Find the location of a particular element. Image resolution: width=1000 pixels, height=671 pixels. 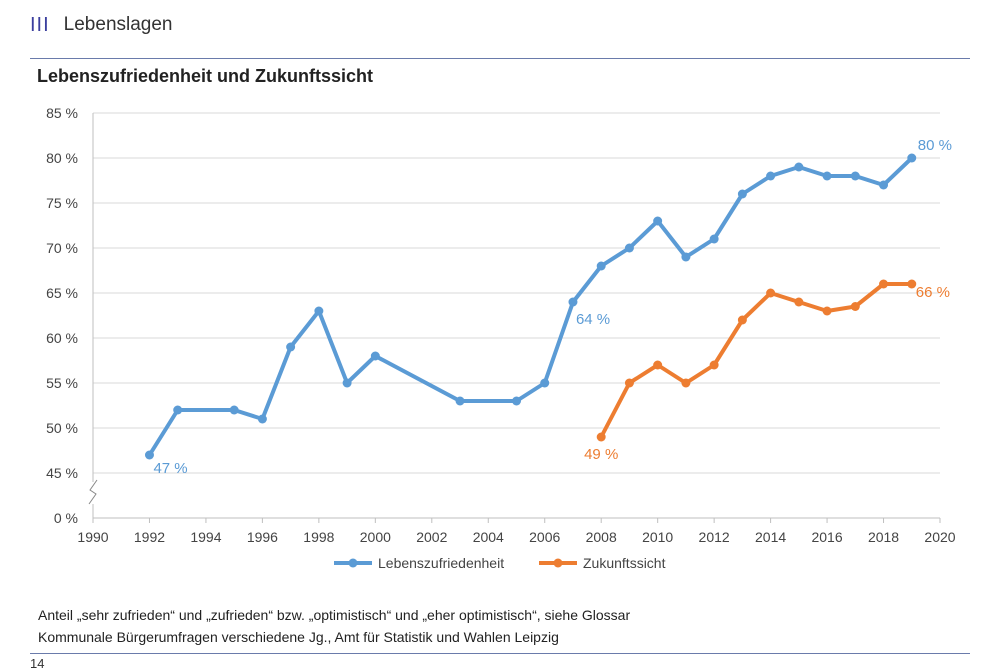

y-tick-label: 50 % is located at coordinates (62, 428).